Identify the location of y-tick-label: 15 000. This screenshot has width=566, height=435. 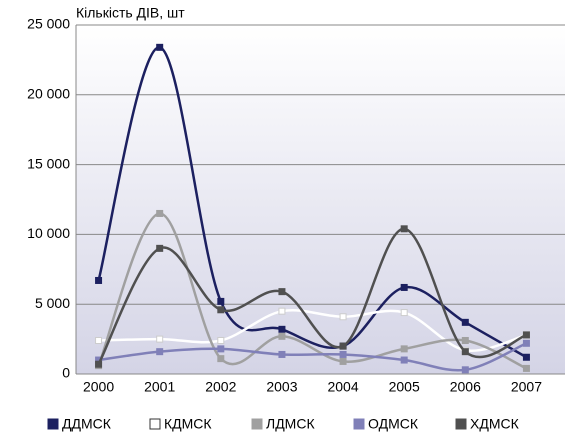
(48, 163).